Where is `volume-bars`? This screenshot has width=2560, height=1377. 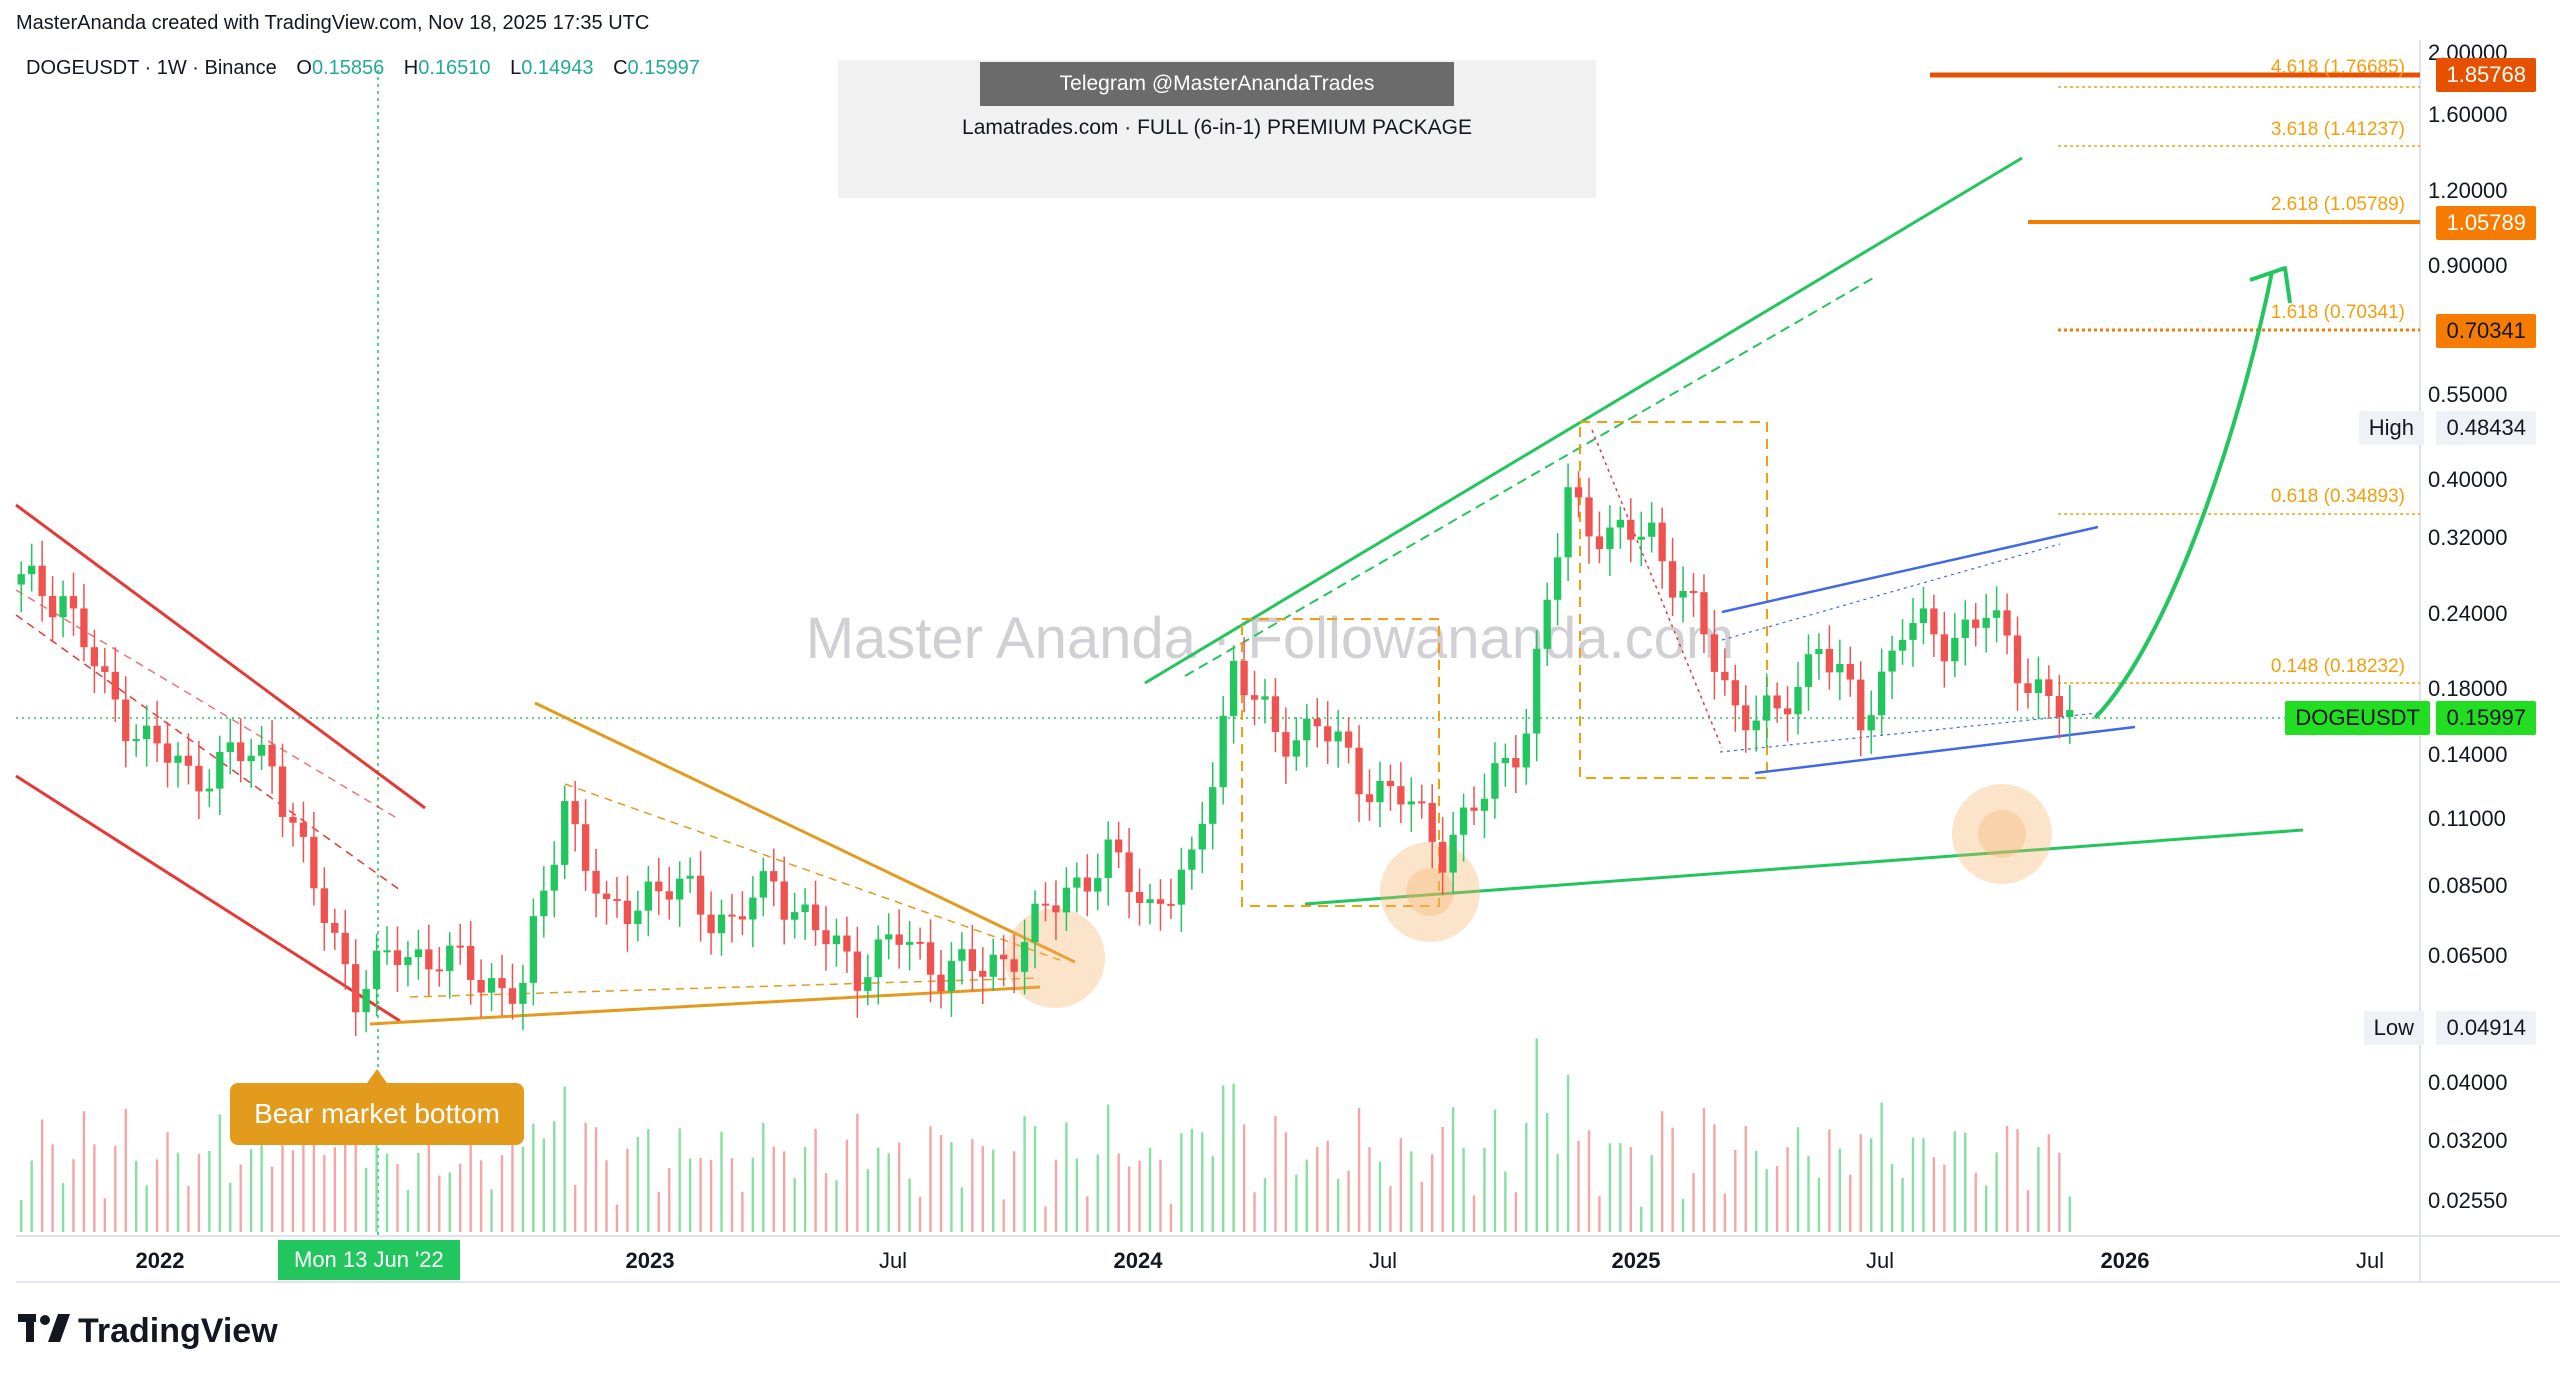
volume-bars is located at coordinates (1045, 1135).